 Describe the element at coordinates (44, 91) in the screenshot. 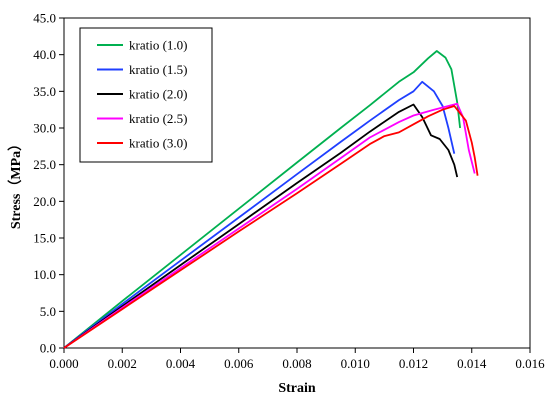

I see `y-tick-label: 35.0` at that location.